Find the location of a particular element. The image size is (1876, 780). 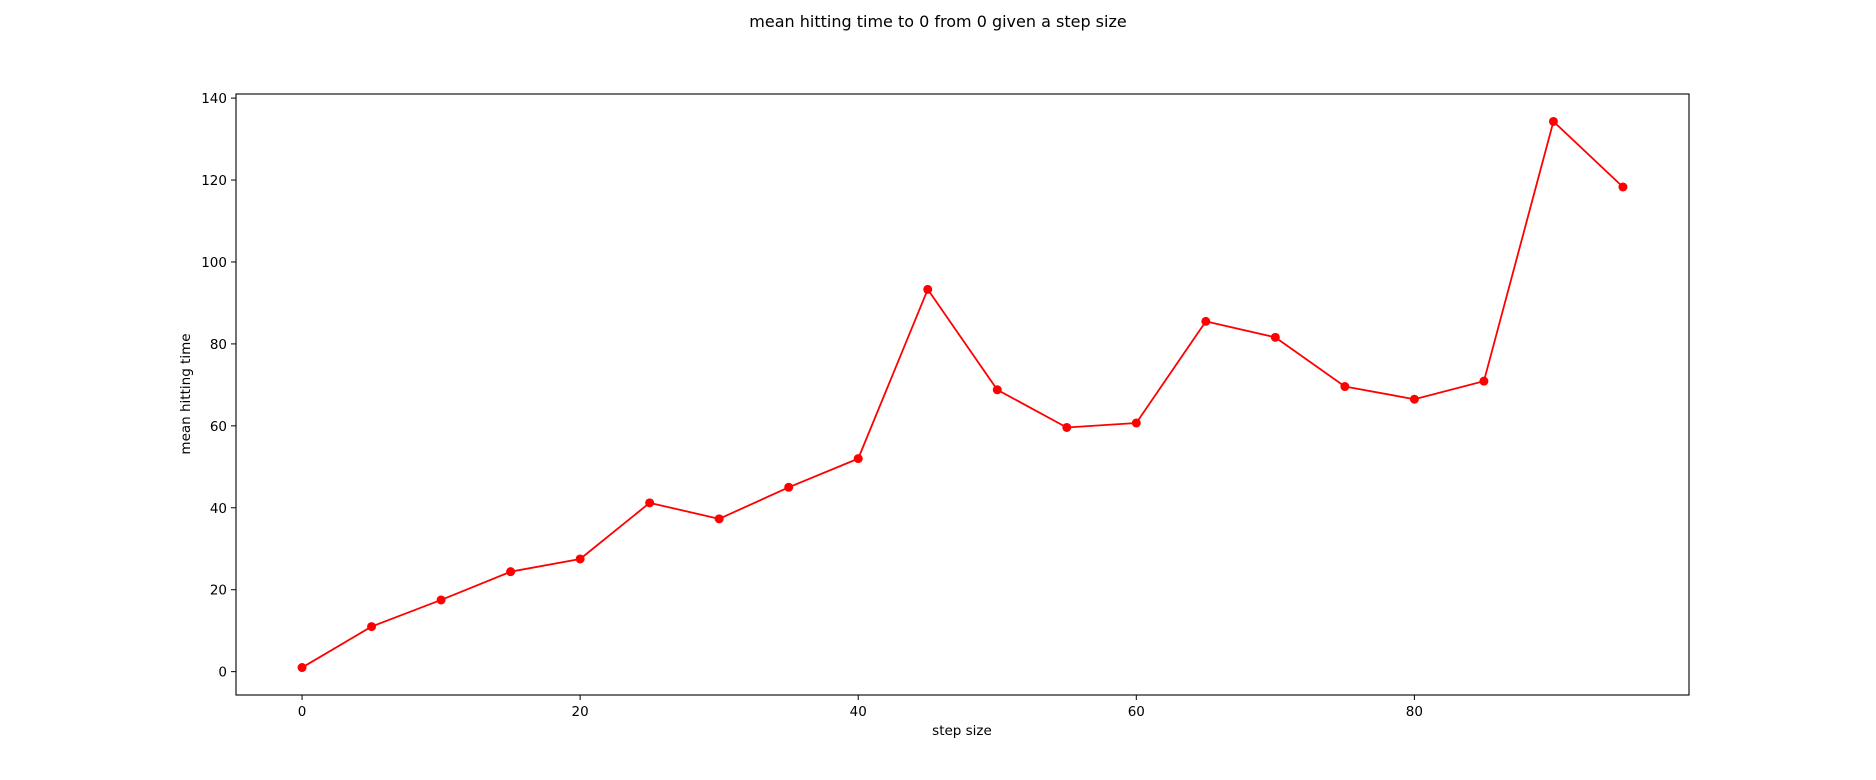

x-axis-label: step size is located at coordinates (962, 731).